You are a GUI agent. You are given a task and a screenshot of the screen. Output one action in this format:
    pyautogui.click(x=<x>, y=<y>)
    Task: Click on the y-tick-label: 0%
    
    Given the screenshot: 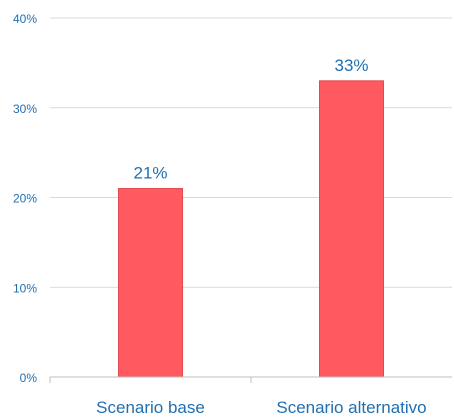 What is the action you would take?
    pyautogui.click(x=29, y=378)
    